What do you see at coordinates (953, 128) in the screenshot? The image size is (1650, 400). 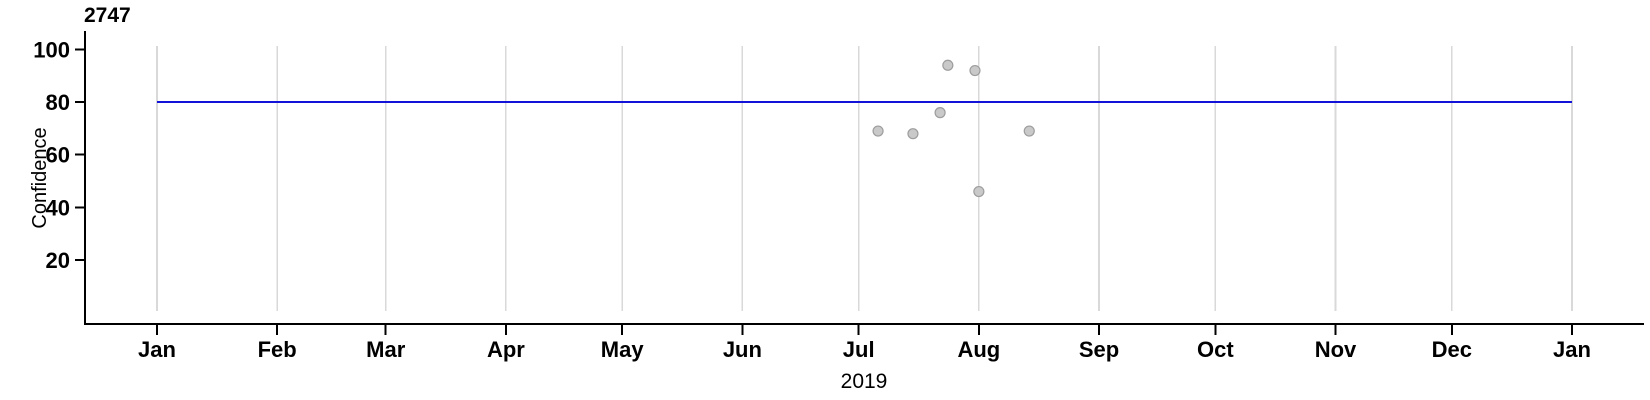 I see `data-point-layer` at bounding box center [953, 128].